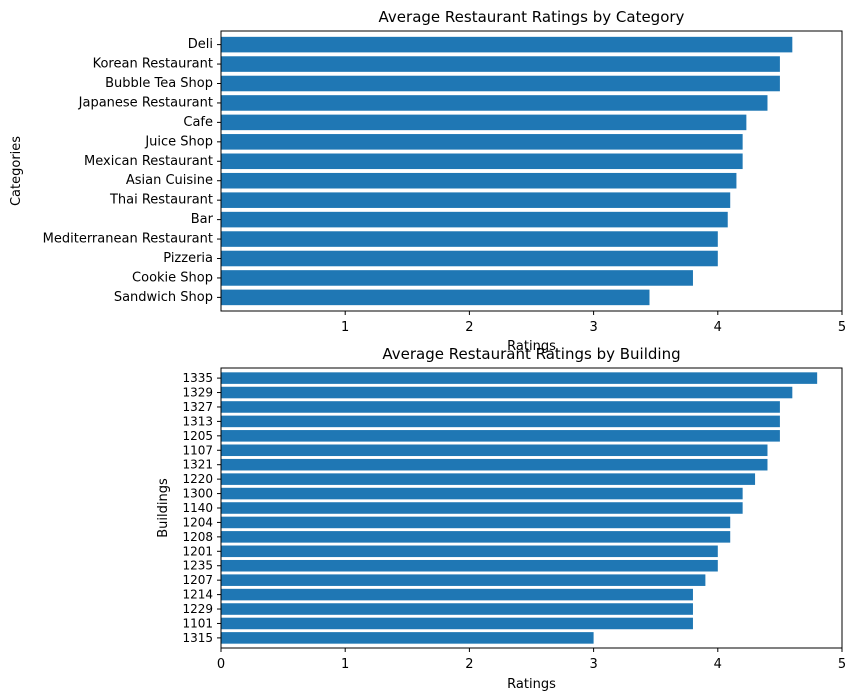  Describe the element at coordinates (163, 297) in the screenshot. I see `y-tick-label: Sandwich Shop` at that location.